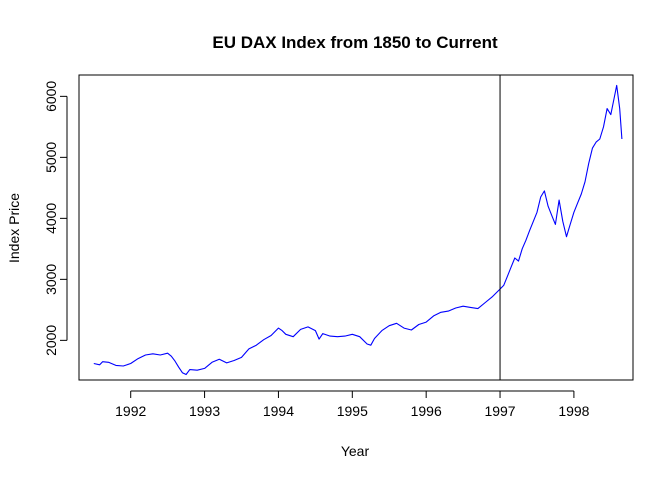  I want to click on x-axis: 1992 1993 1994 1995 1996 1997 1998, so click(352, 404).